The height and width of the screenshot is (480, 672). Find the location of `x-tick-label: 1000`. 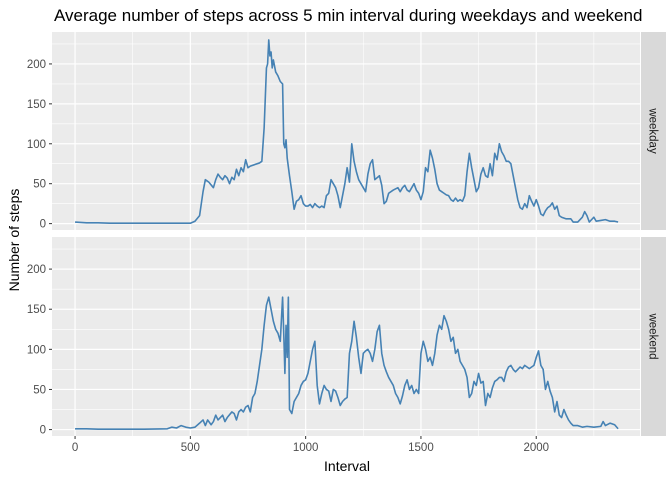

x-tick-label: 1000 is located at coordinates (306, 448).